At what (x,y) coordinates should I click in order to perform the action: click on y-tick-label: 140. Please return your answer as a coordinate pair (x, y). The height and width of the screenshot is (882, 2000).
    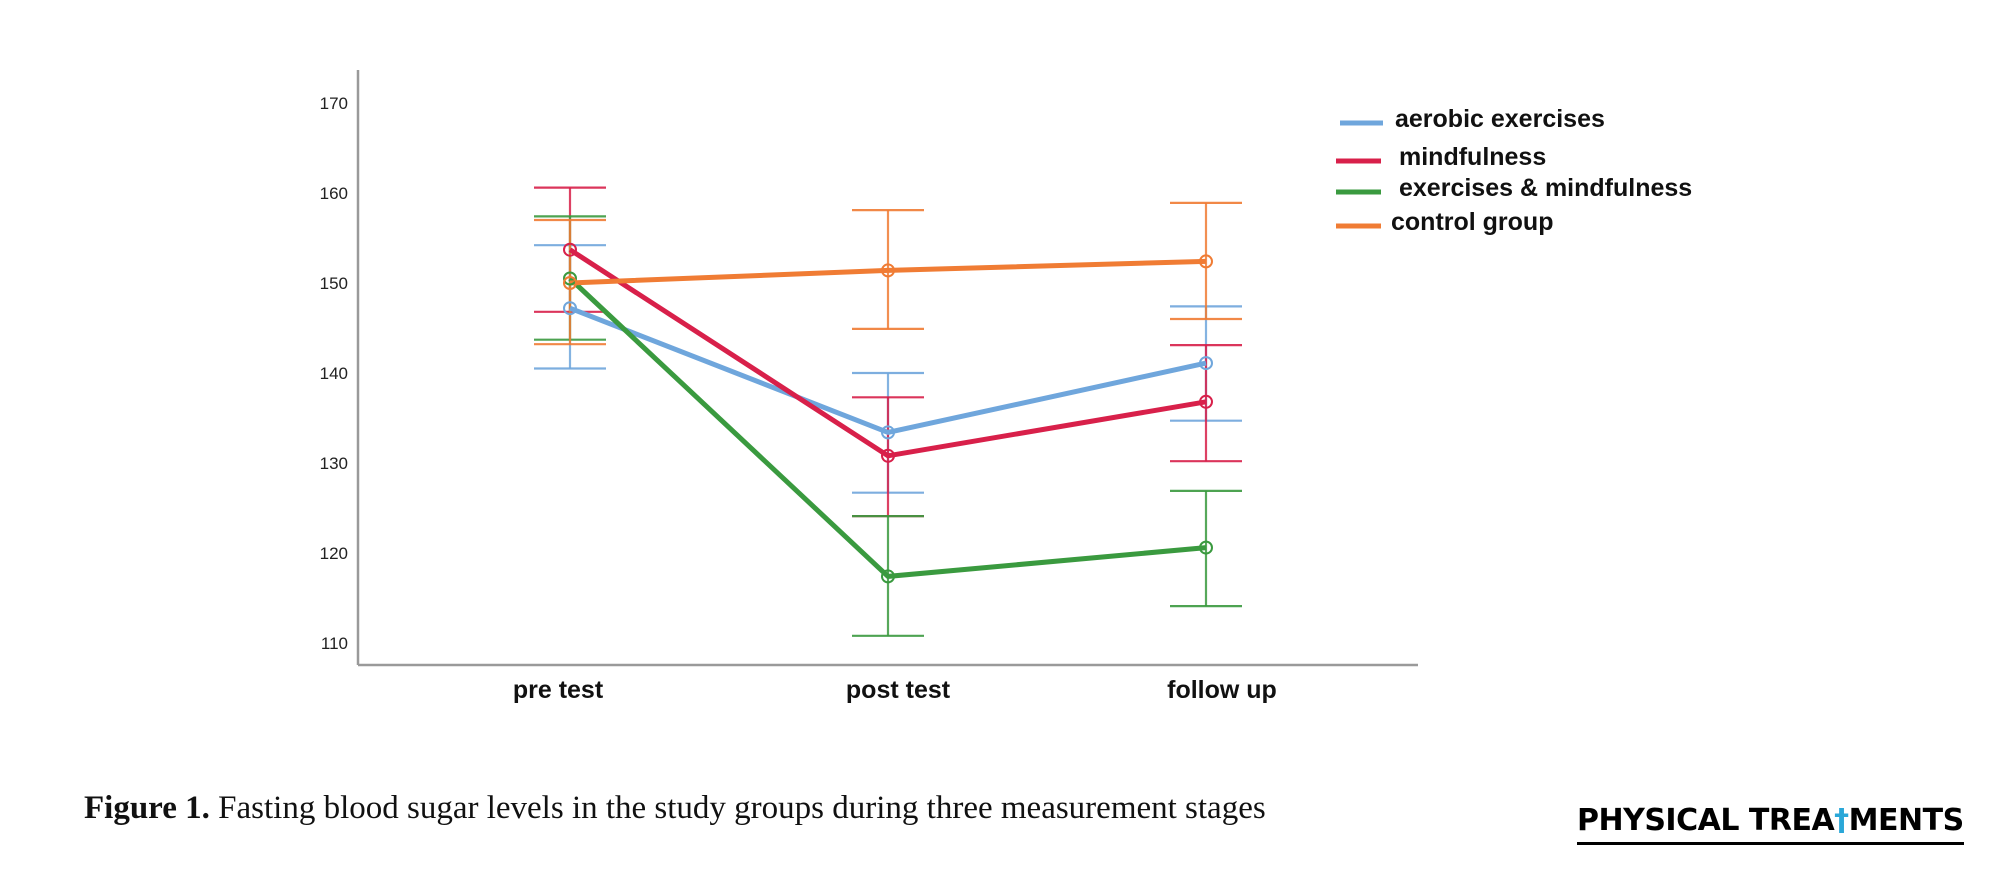
    Looking at the image, I should click on (334, 373).